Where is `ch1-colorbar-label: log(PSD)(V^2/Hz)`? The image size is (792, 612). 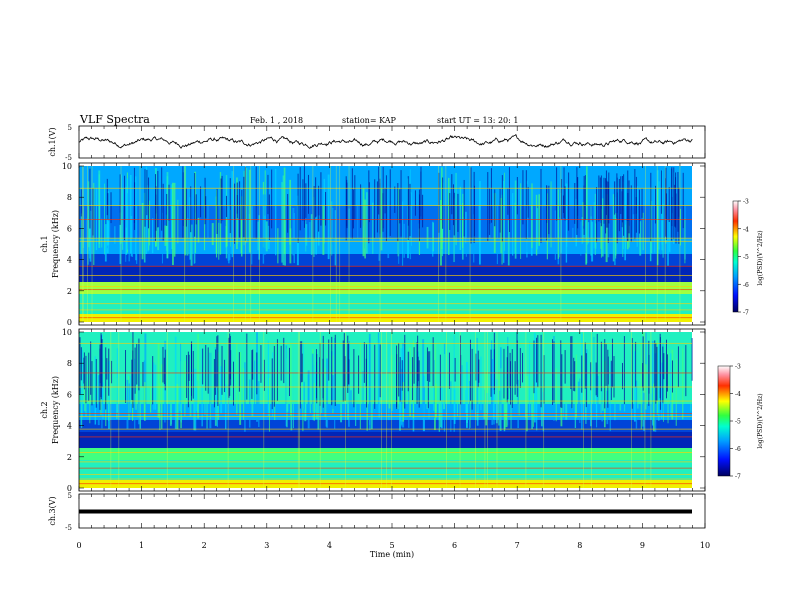
ch1-colorbar-label: log(PSD)(V^2/Hz) is located at coordinates (760, 257).